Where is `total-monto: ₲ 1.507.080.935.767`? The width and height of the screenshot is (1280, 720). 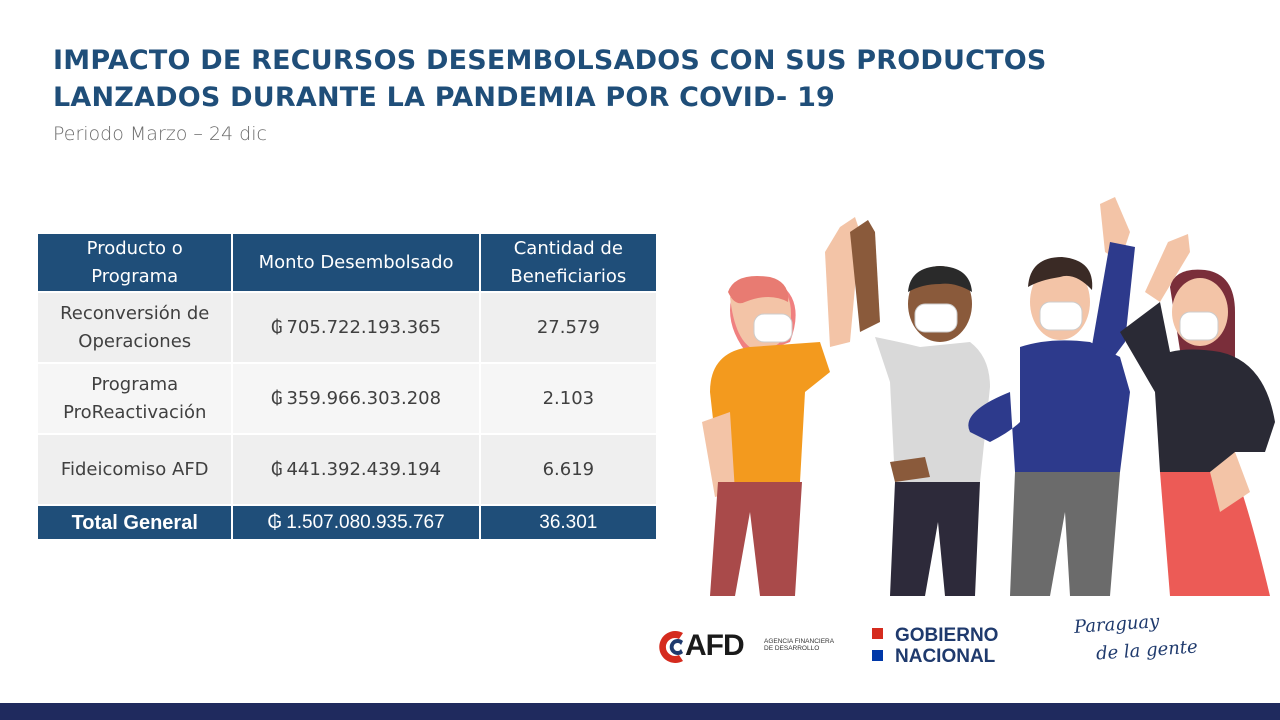
total-monto: ₲ 1.507.080.935.767 is located at coordinates (356, 522).